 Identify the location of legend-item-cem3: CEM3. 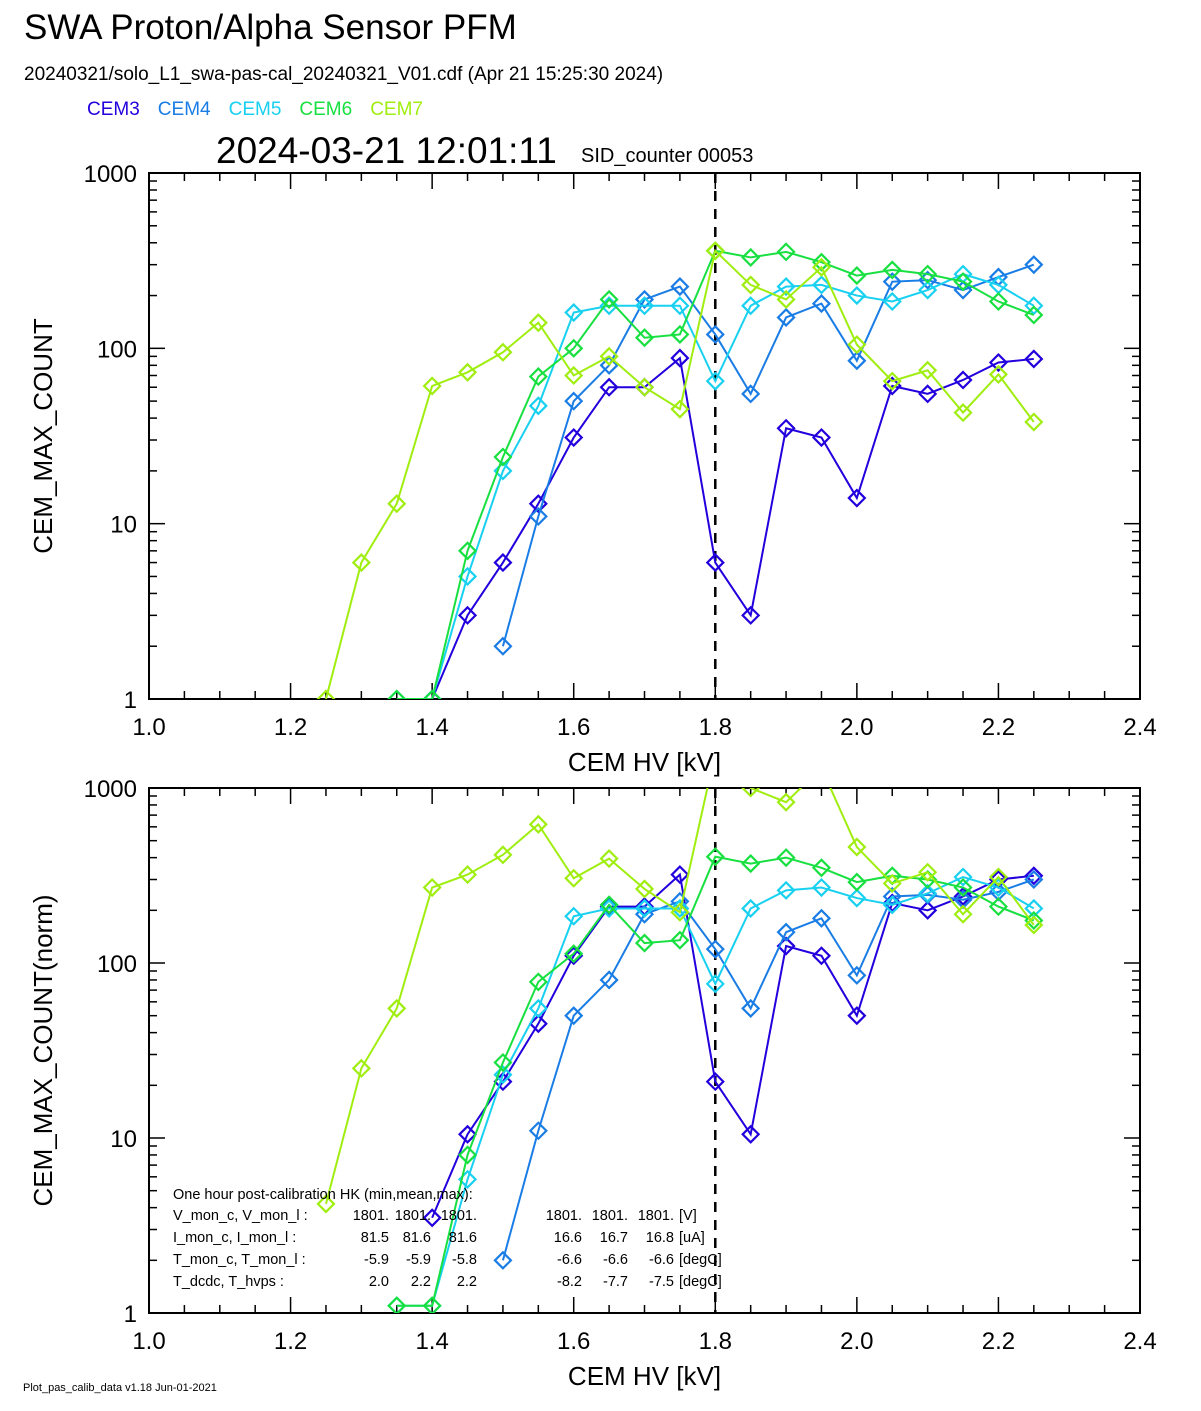
(113, 109).